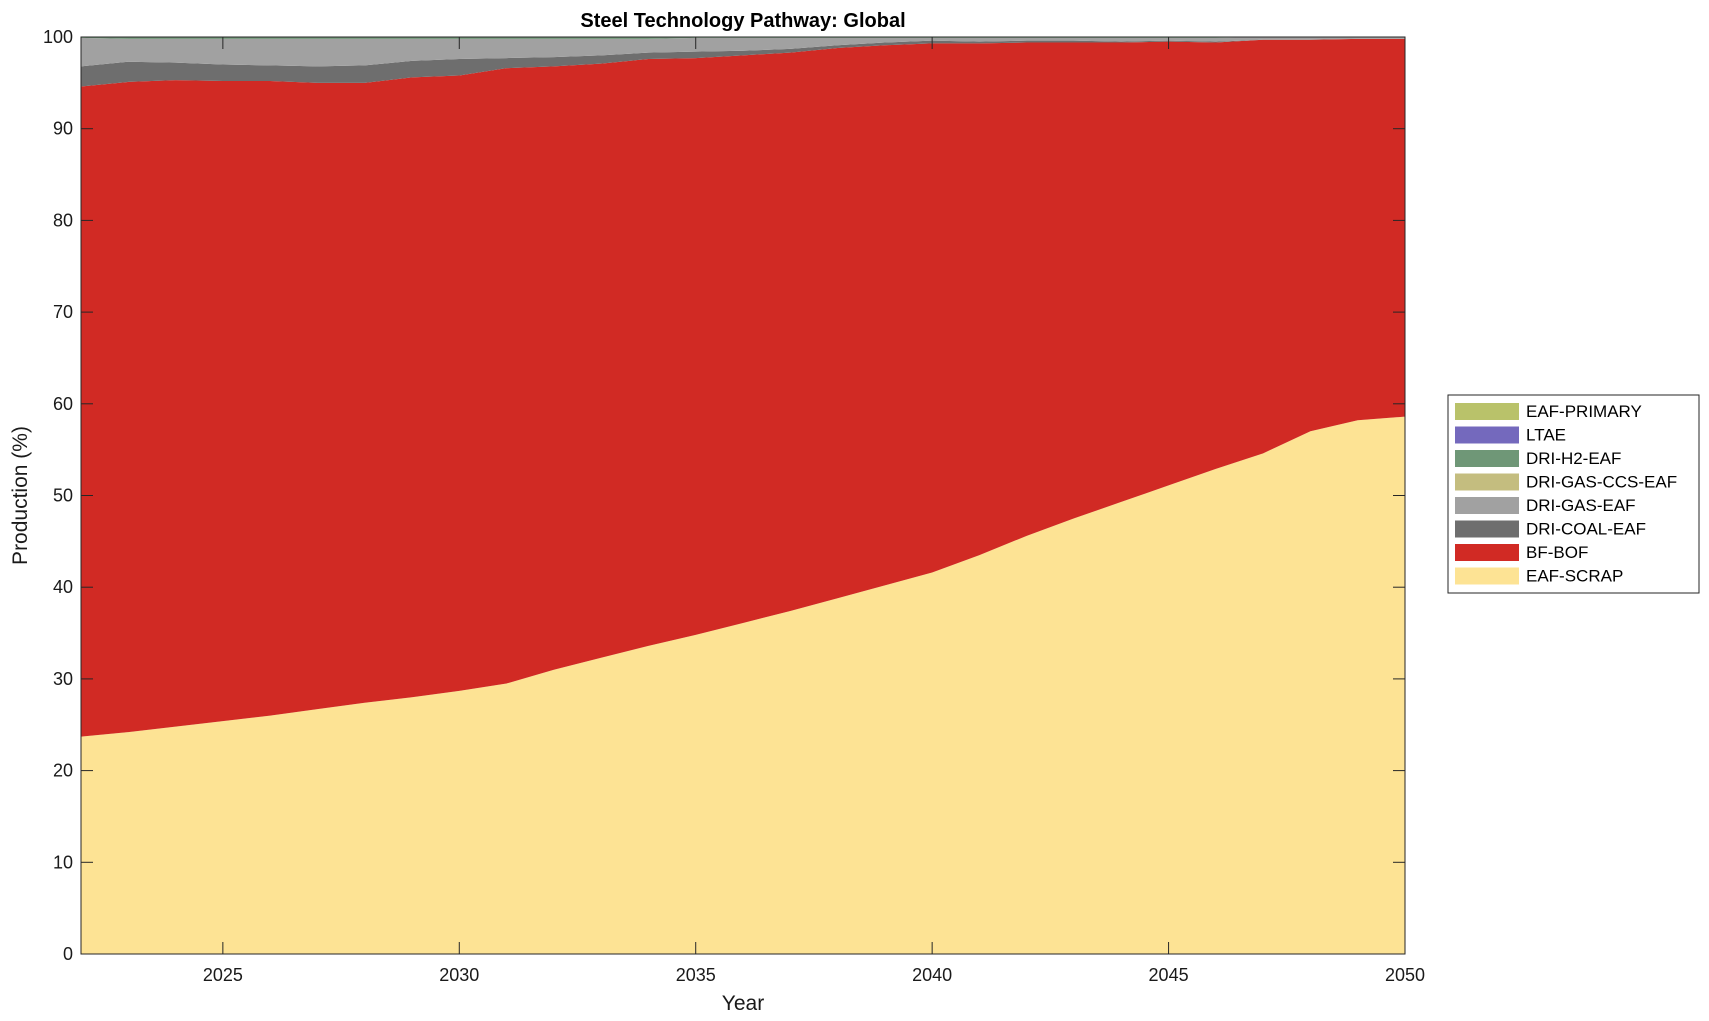  I want to click on legend-item-dri-coal-eaf: DRI-COAL-EAF, so click(1550, 529).